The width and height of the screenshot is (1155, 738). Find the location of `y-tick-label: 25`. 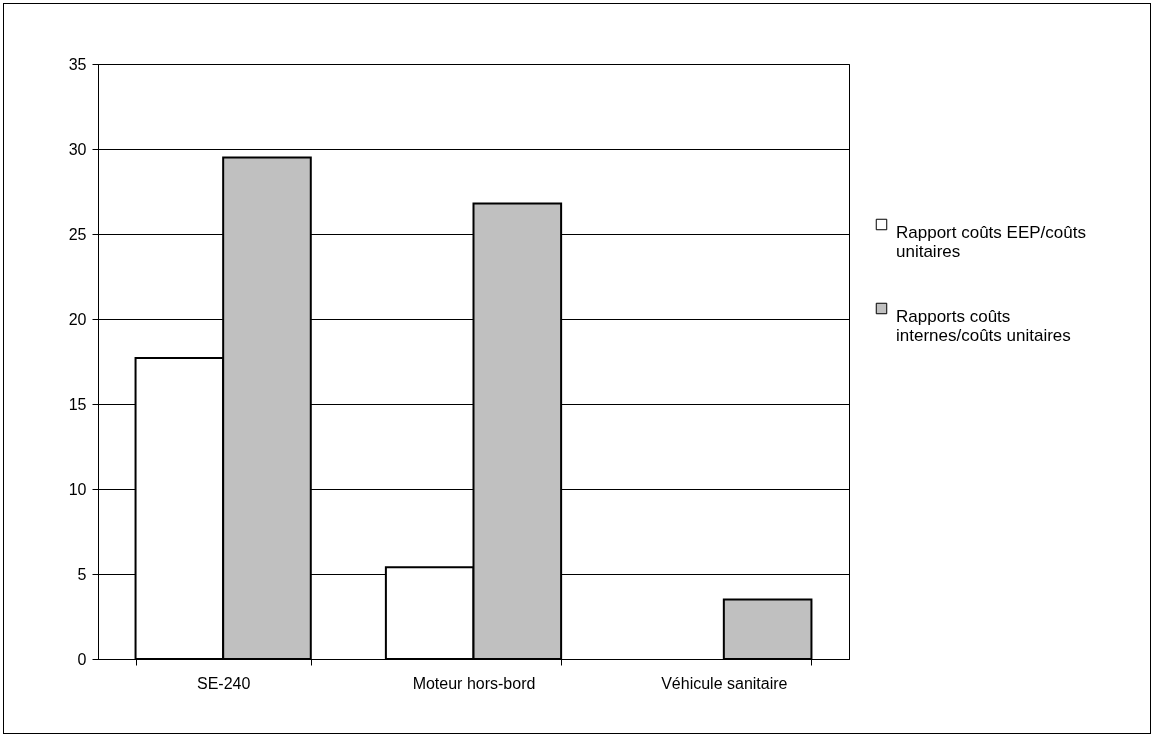

y-tick-label: 25 is located at coordinates (77, 234).